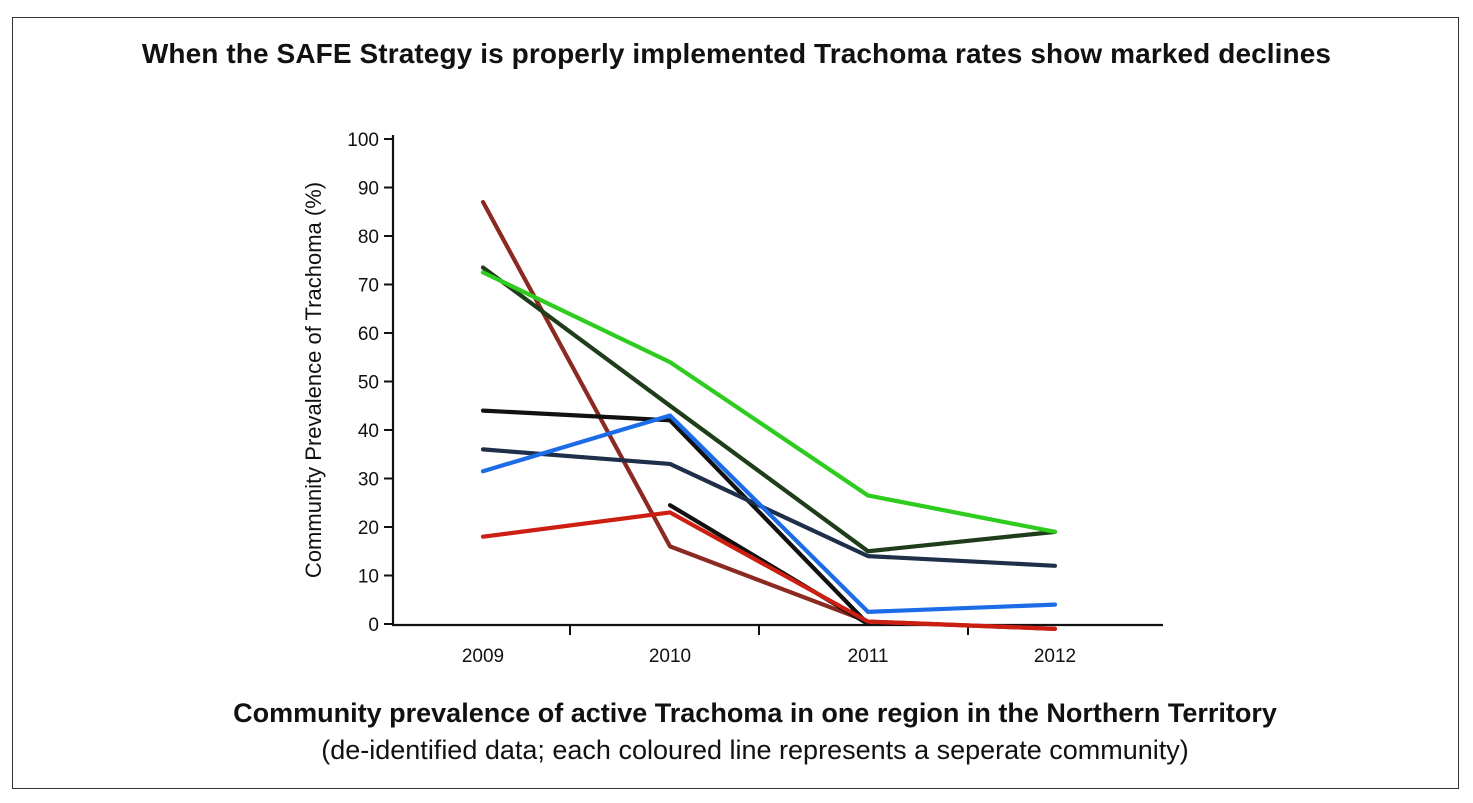  I want to click on y-tick-label: 0, so click(373, 625).